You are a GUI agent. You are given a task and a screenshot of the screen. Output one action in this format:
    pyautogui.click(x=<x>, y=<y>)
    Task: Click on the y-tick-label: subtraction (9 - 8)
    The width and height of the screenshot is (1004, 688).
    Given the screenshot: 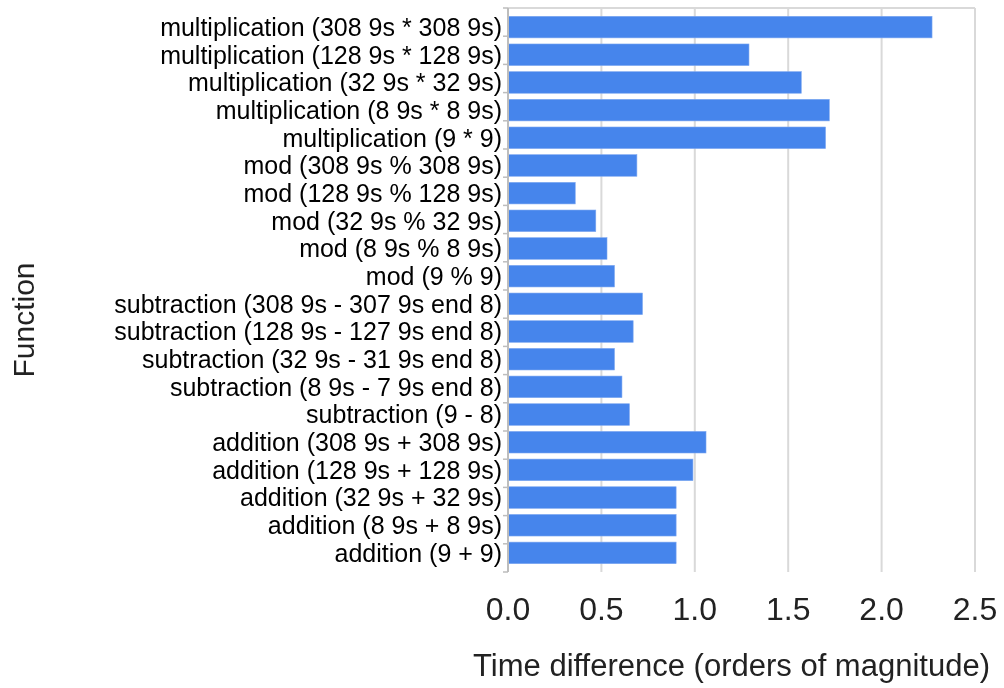 What is the action you would take?
    pyautogui.click(x=404, y=414)
    